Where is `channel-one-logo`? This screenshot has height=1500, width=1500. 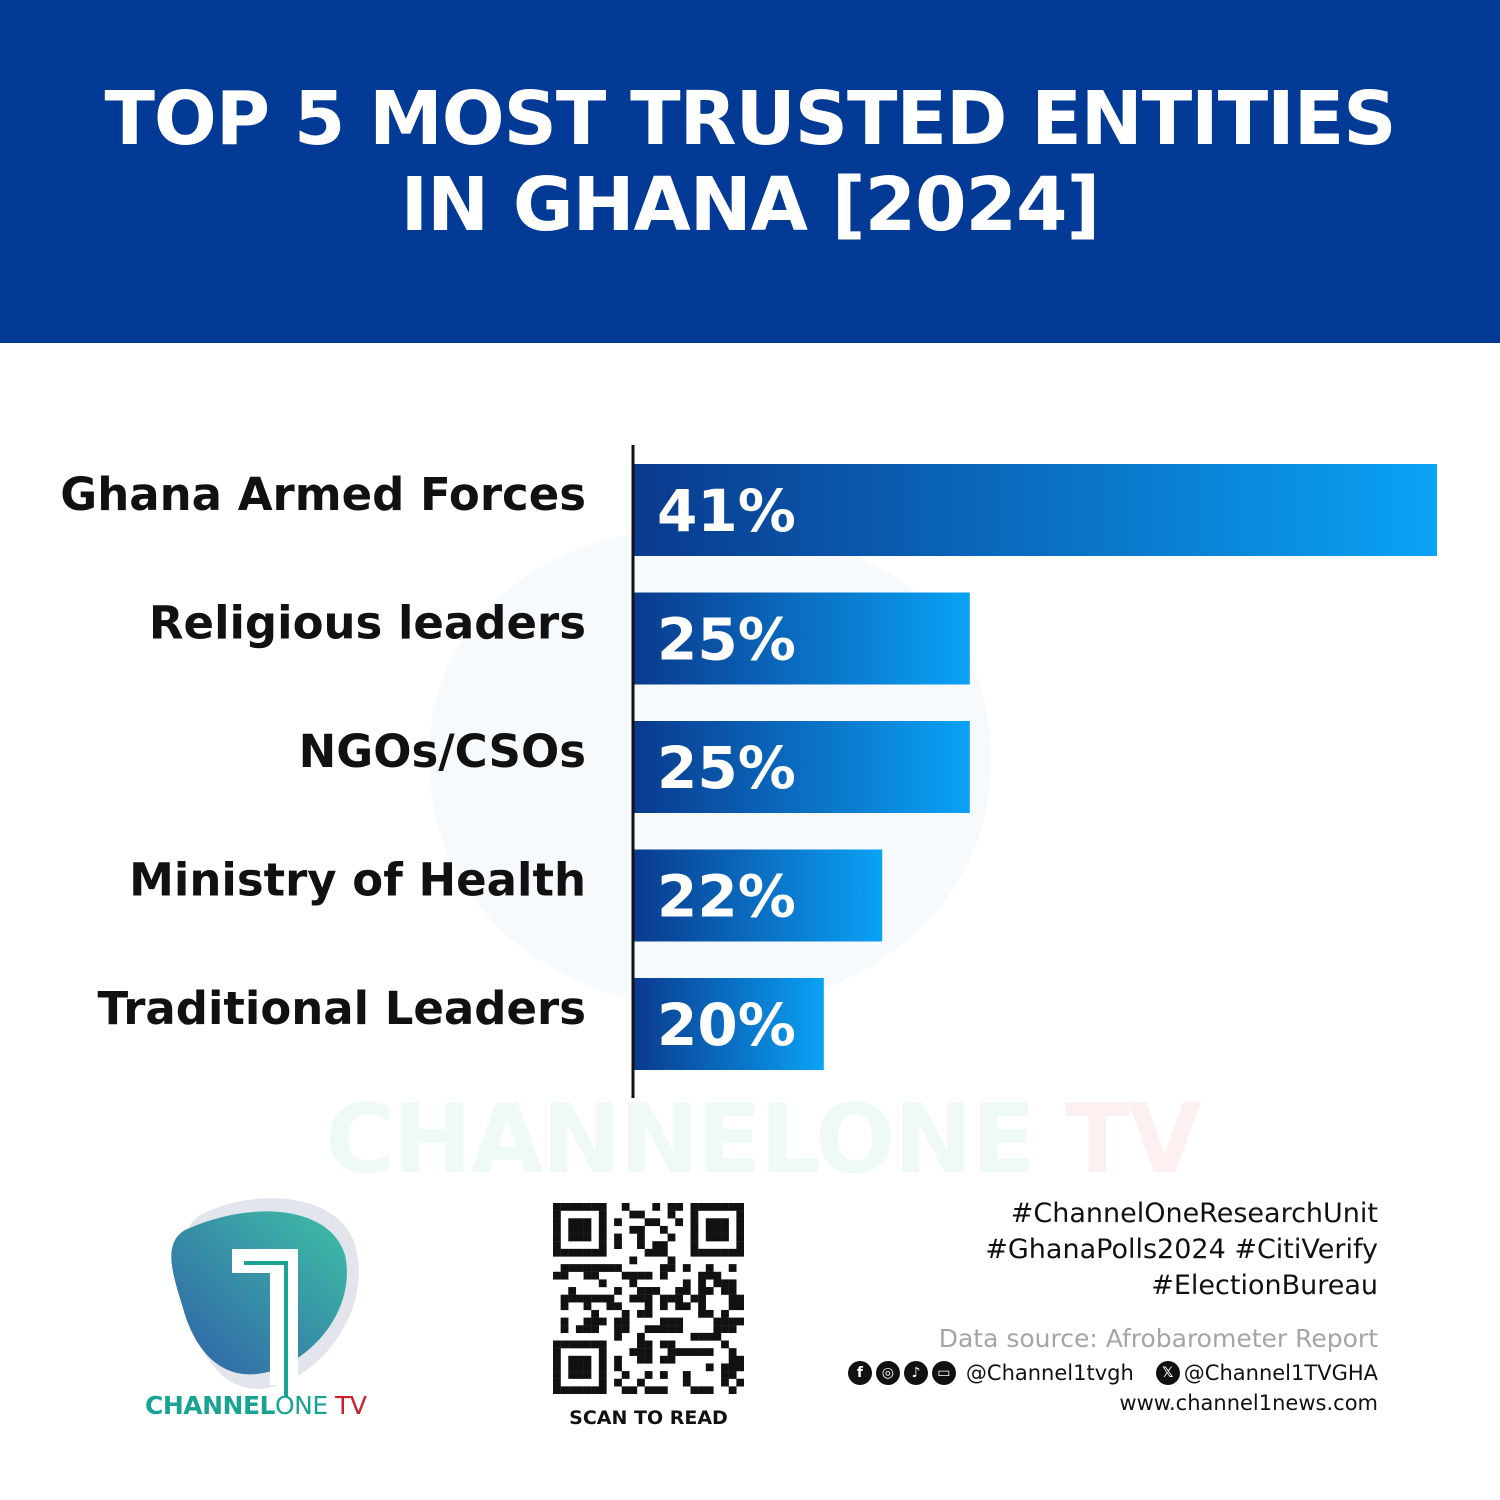
channel-one-logo is located at coordinates (265, 1297).